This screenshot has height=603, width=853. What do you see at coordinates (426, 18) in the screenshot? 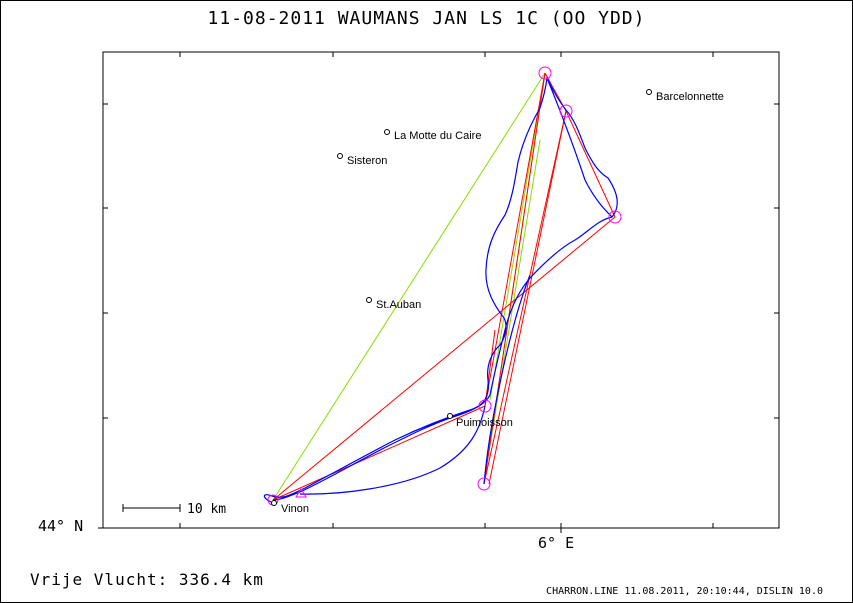
I see `map-title: 11-08-2011 WAUMANS JAN LS 1C (OO YDD)` at bounding box center [426, 18].